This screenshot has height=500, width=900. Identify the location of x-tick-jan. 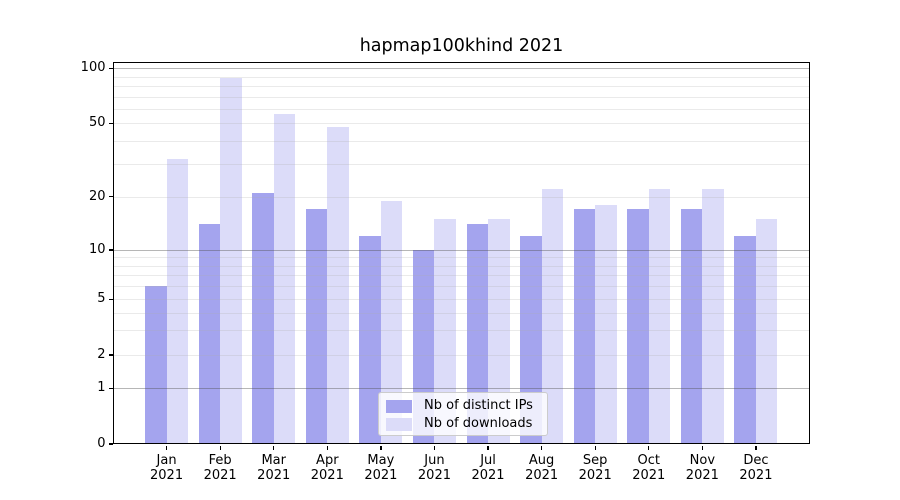
(166, 447).